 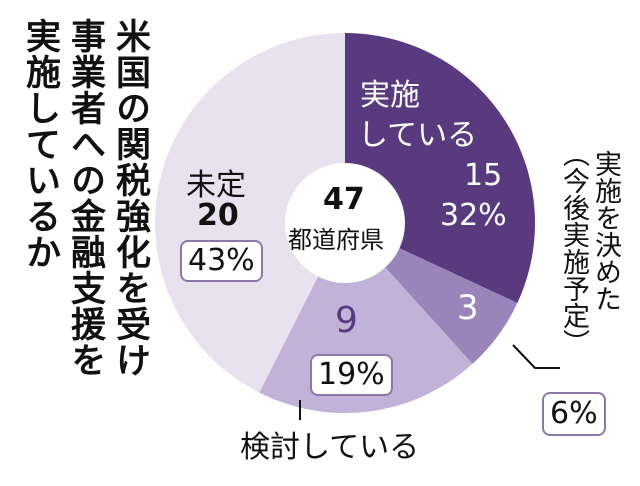 What do you see at coordinates (351, 375) in the screenshot?
I see `slice-percent-considering: 19%` at bounding box center [351, 375].